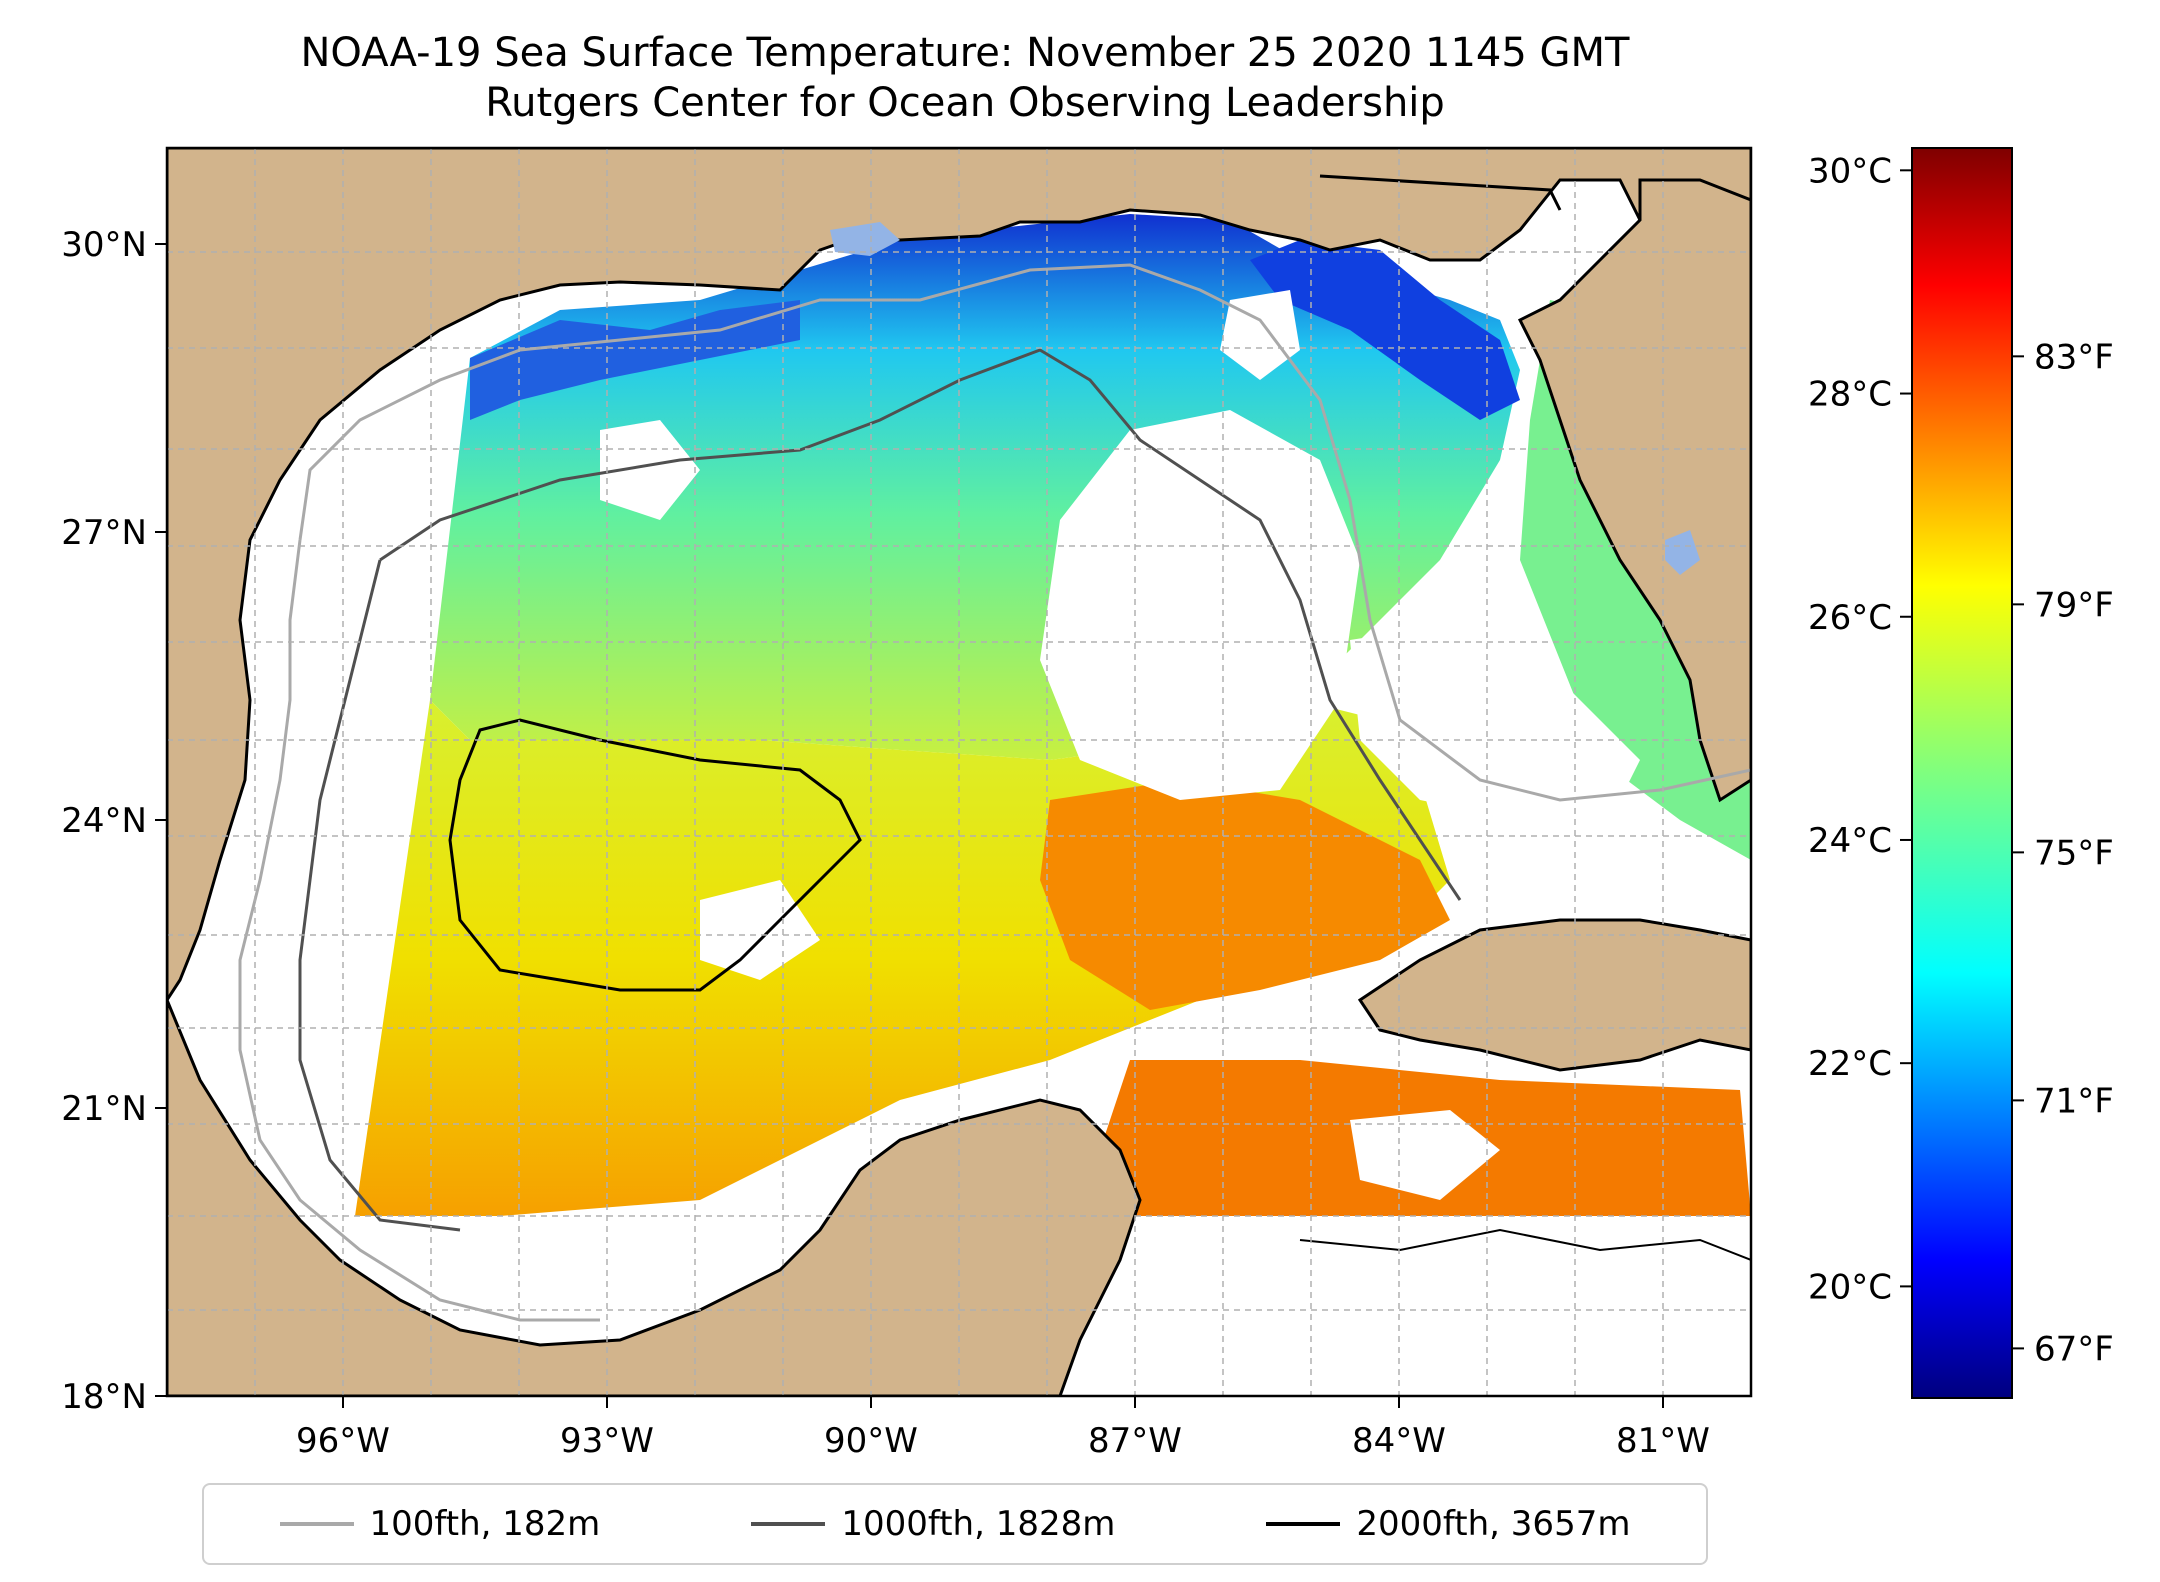 The width and height of the screenshot is (2160, 1582). I want to click on legend-swatch-1000fth, so click(788, 1524).